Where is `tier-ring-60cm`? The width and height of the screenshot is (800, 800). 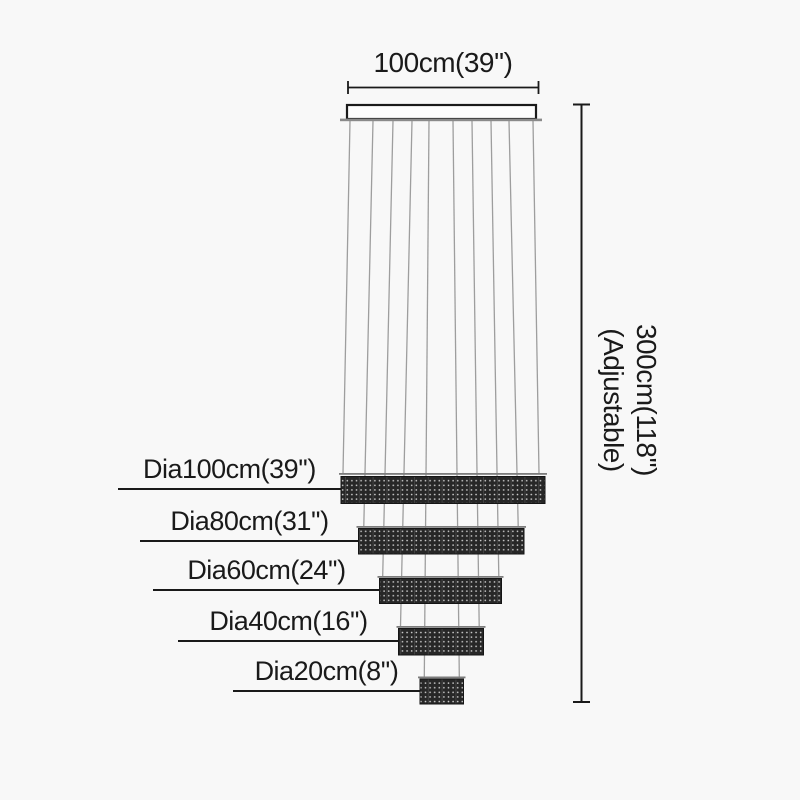 tier-ring-60cm is located at coordinates (440, 590).